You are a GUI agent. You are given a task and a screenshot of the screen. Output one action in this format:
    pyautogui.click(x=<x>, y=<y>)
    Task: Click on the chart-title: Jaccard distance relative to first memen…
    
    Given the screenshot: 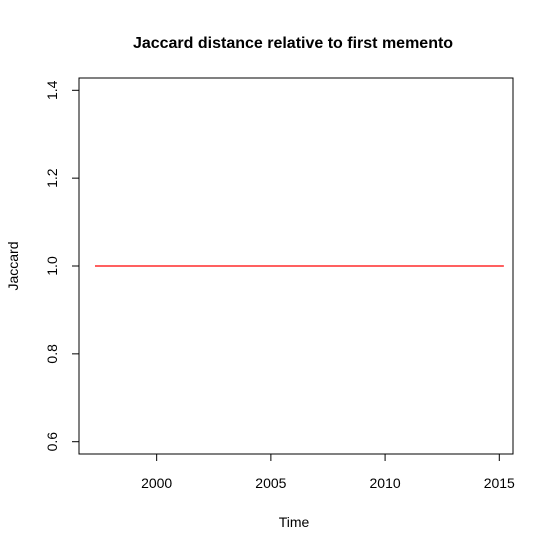 What is the action you would take?
    pyautogui.click(x=293, y=43)
    